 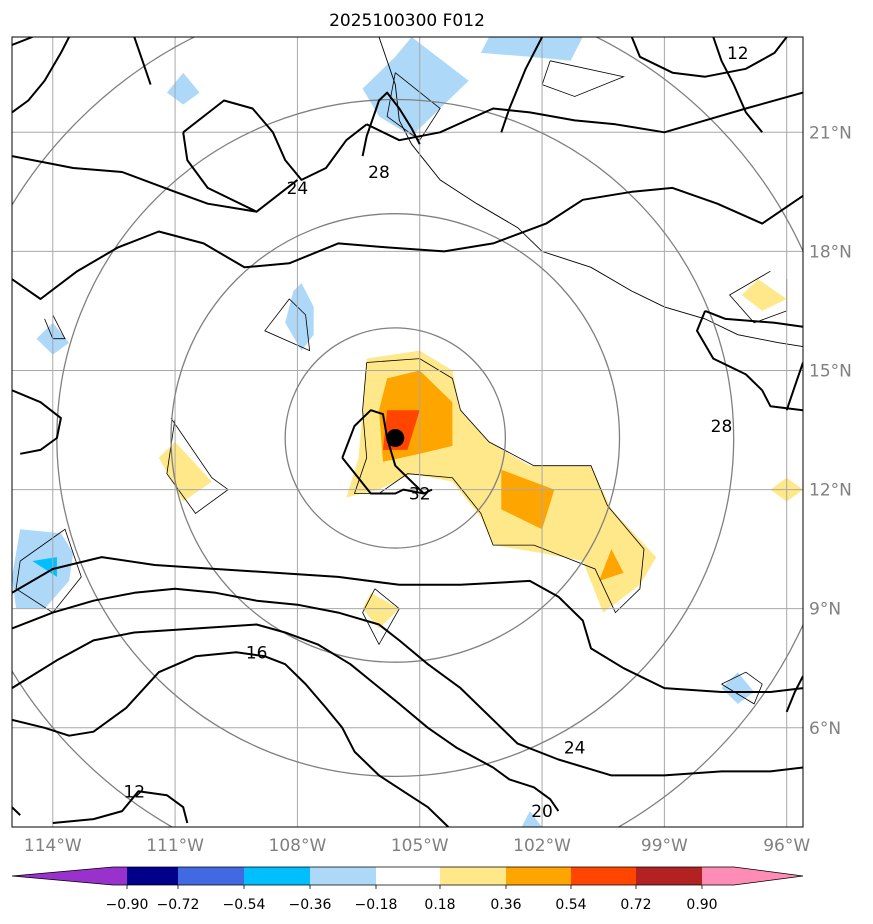 What do you see at coordinates (420, 846) in the screenshot?
I see `lon-tick-label-3: 105°W` at bounding box center [420, 846].